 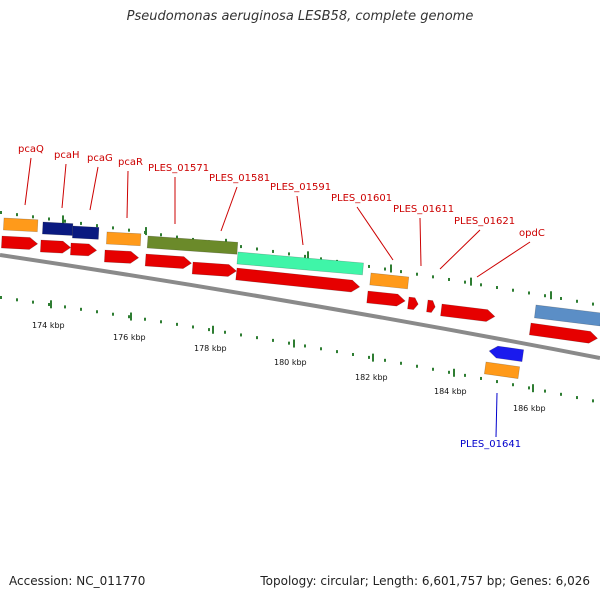 I want to click on scale-label: 182 kbp, so click(x=371, y=377).